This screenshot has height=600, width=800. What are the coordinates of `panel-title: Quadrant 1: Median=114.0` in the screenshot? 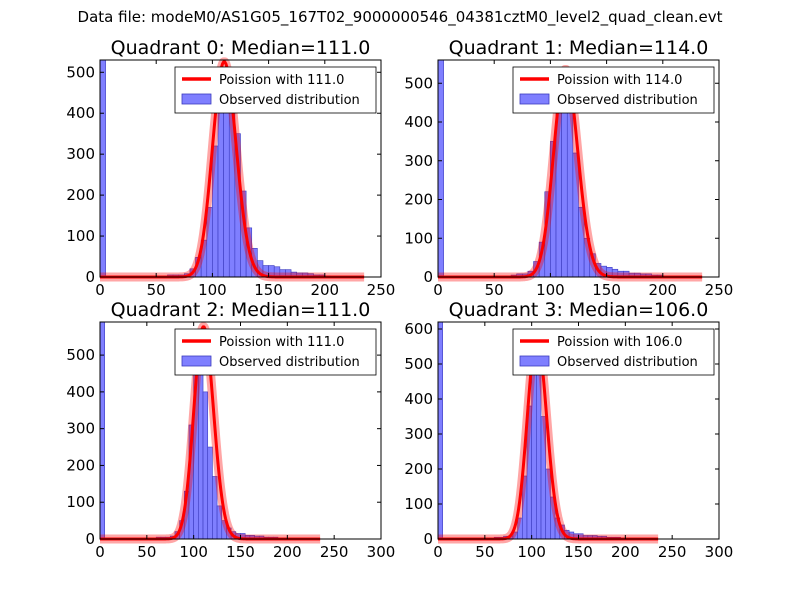 It's located at (579, 48).